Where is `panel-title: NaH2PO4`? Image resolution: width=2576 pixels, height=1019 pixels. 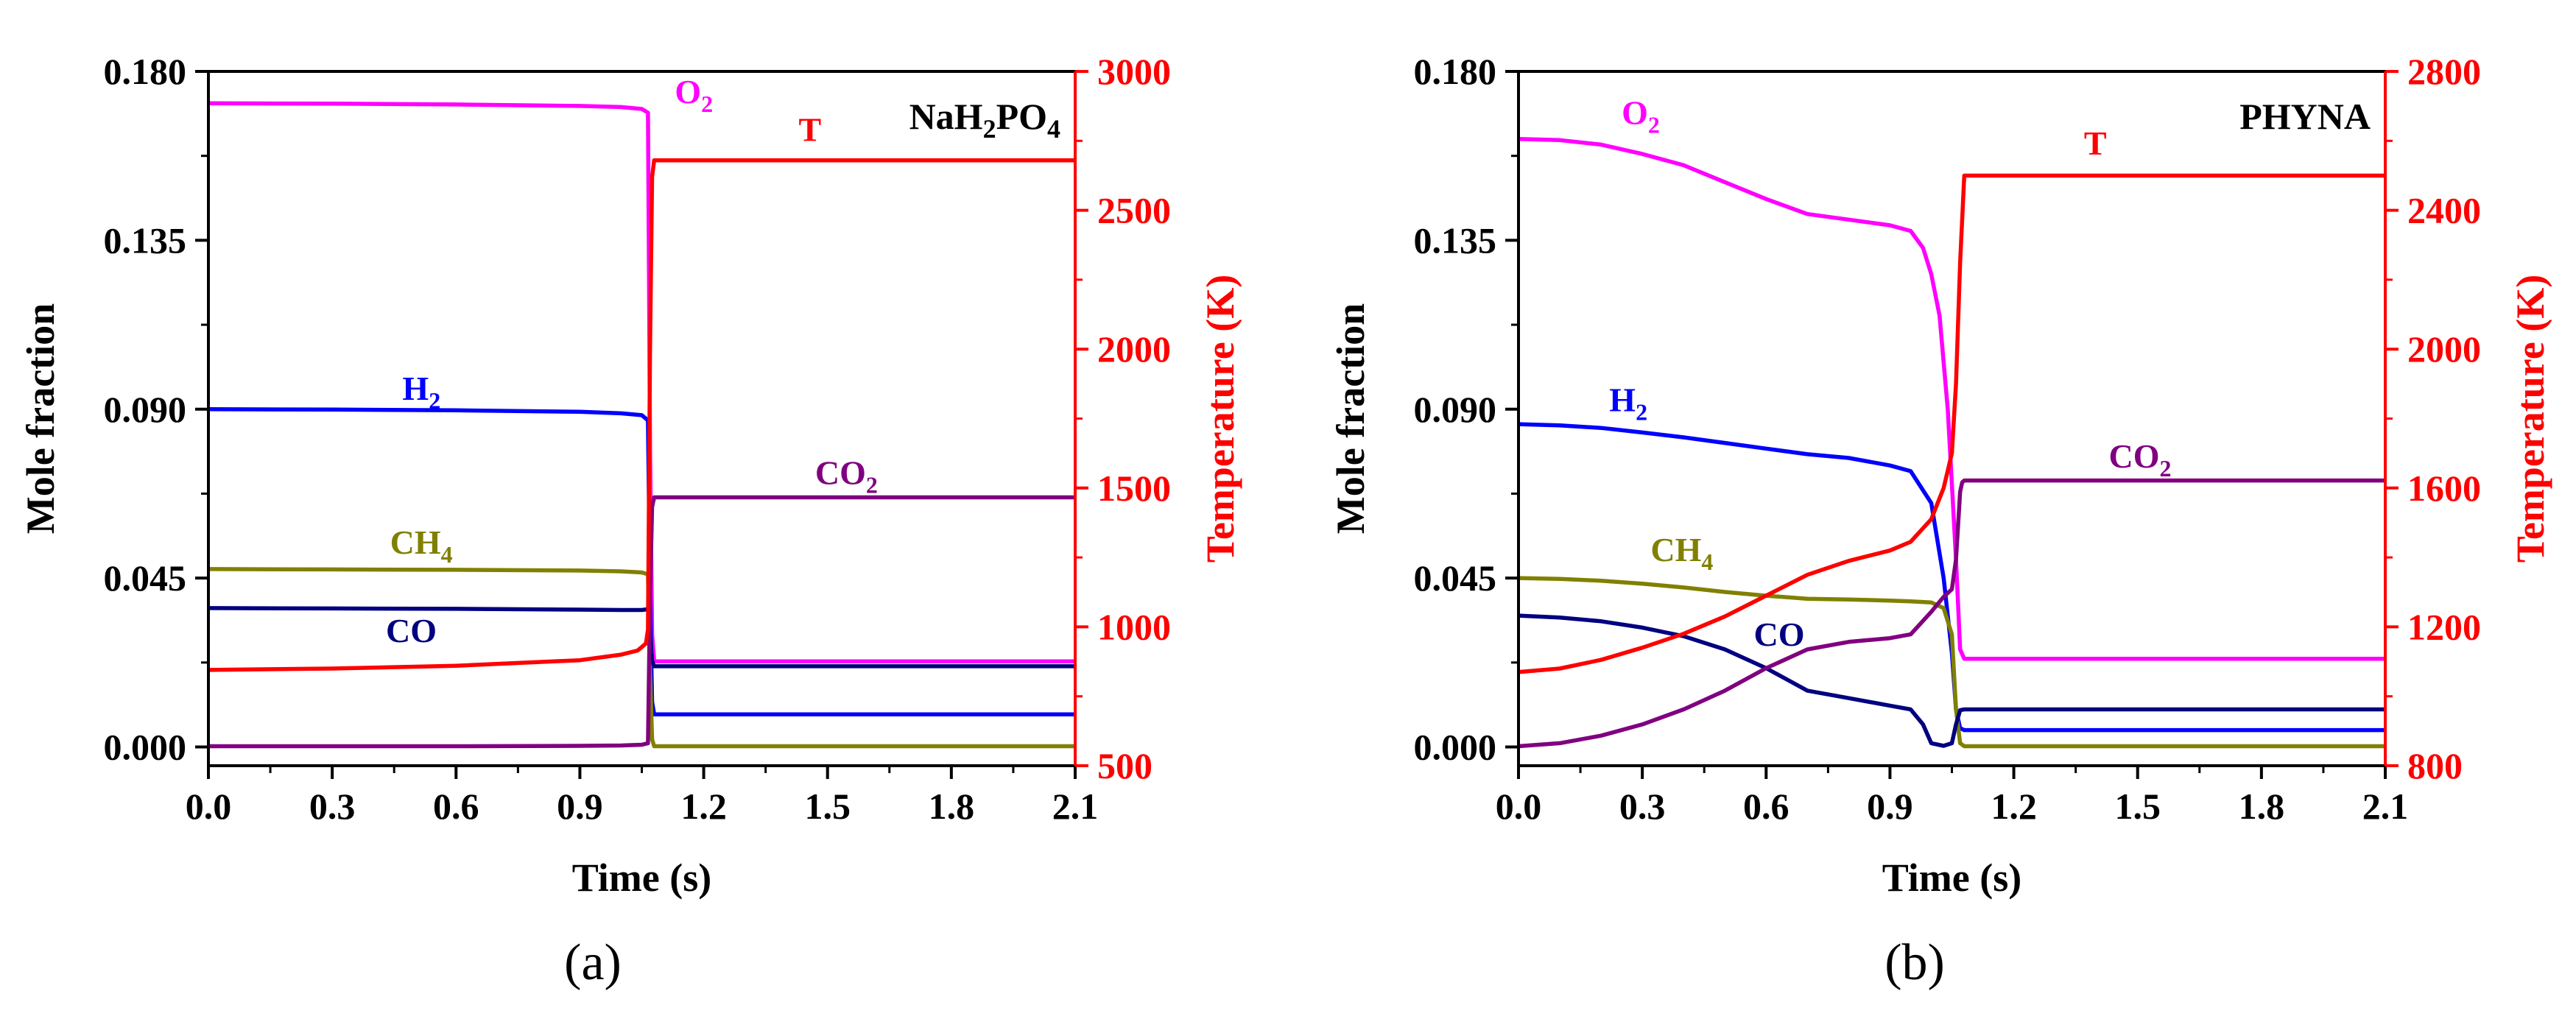
panel-title: NaH2PO4 is located at coordinates (984, 120).